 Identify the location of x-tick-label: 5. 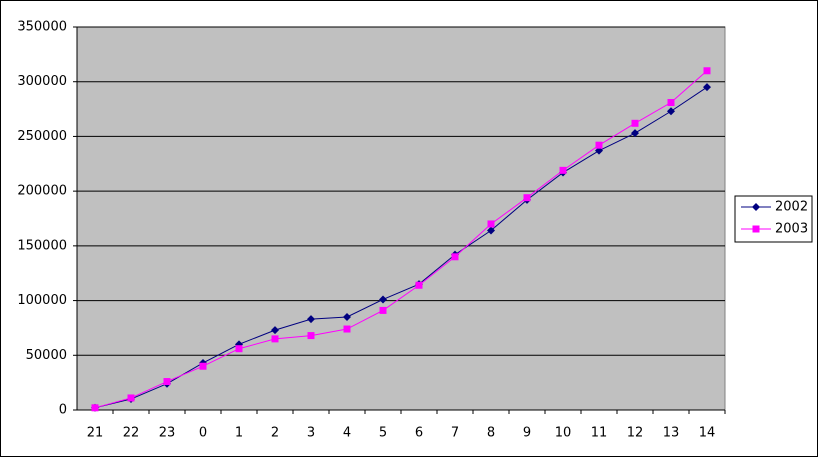
(383, 433).